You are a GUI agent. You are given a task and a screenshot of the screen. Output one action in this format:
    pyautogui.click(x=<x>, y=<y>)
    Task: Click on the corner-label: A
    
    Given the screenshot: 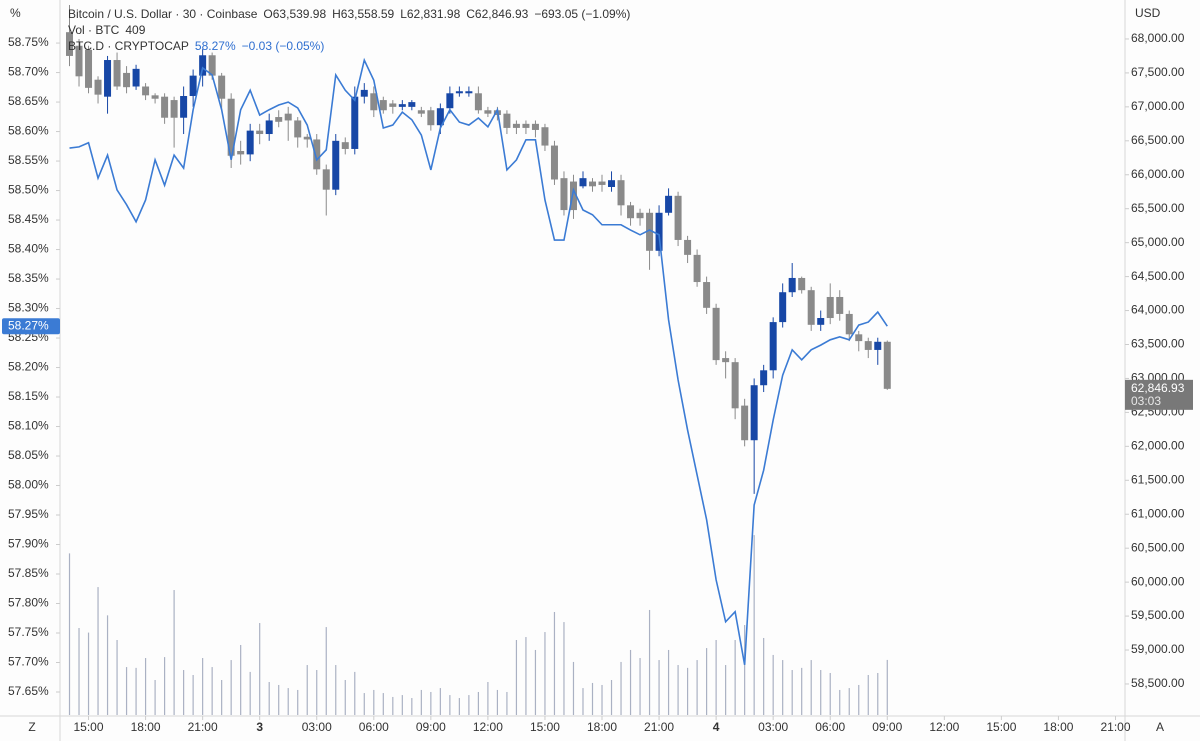 What is the action you would take?
    pyautogui.click(x=1160, y=727)
    